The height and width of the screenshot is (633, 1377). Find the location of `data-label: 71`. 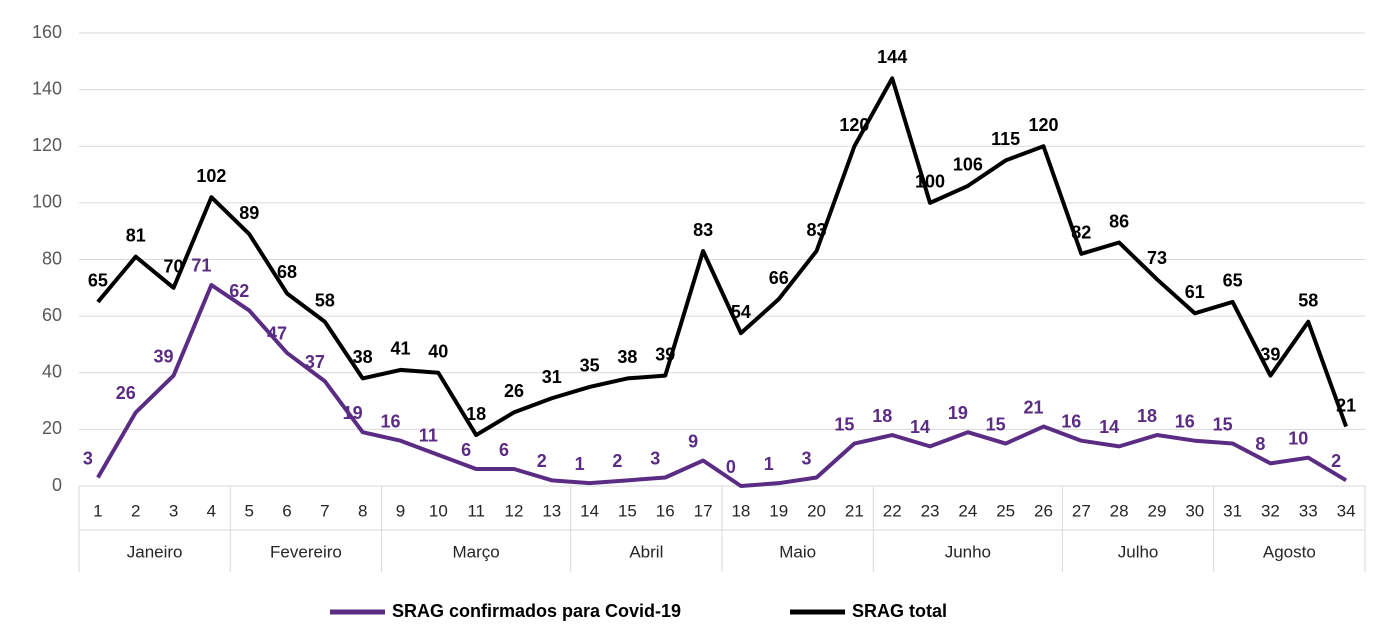

data-label: 71 is located at coordinates (201, 266).